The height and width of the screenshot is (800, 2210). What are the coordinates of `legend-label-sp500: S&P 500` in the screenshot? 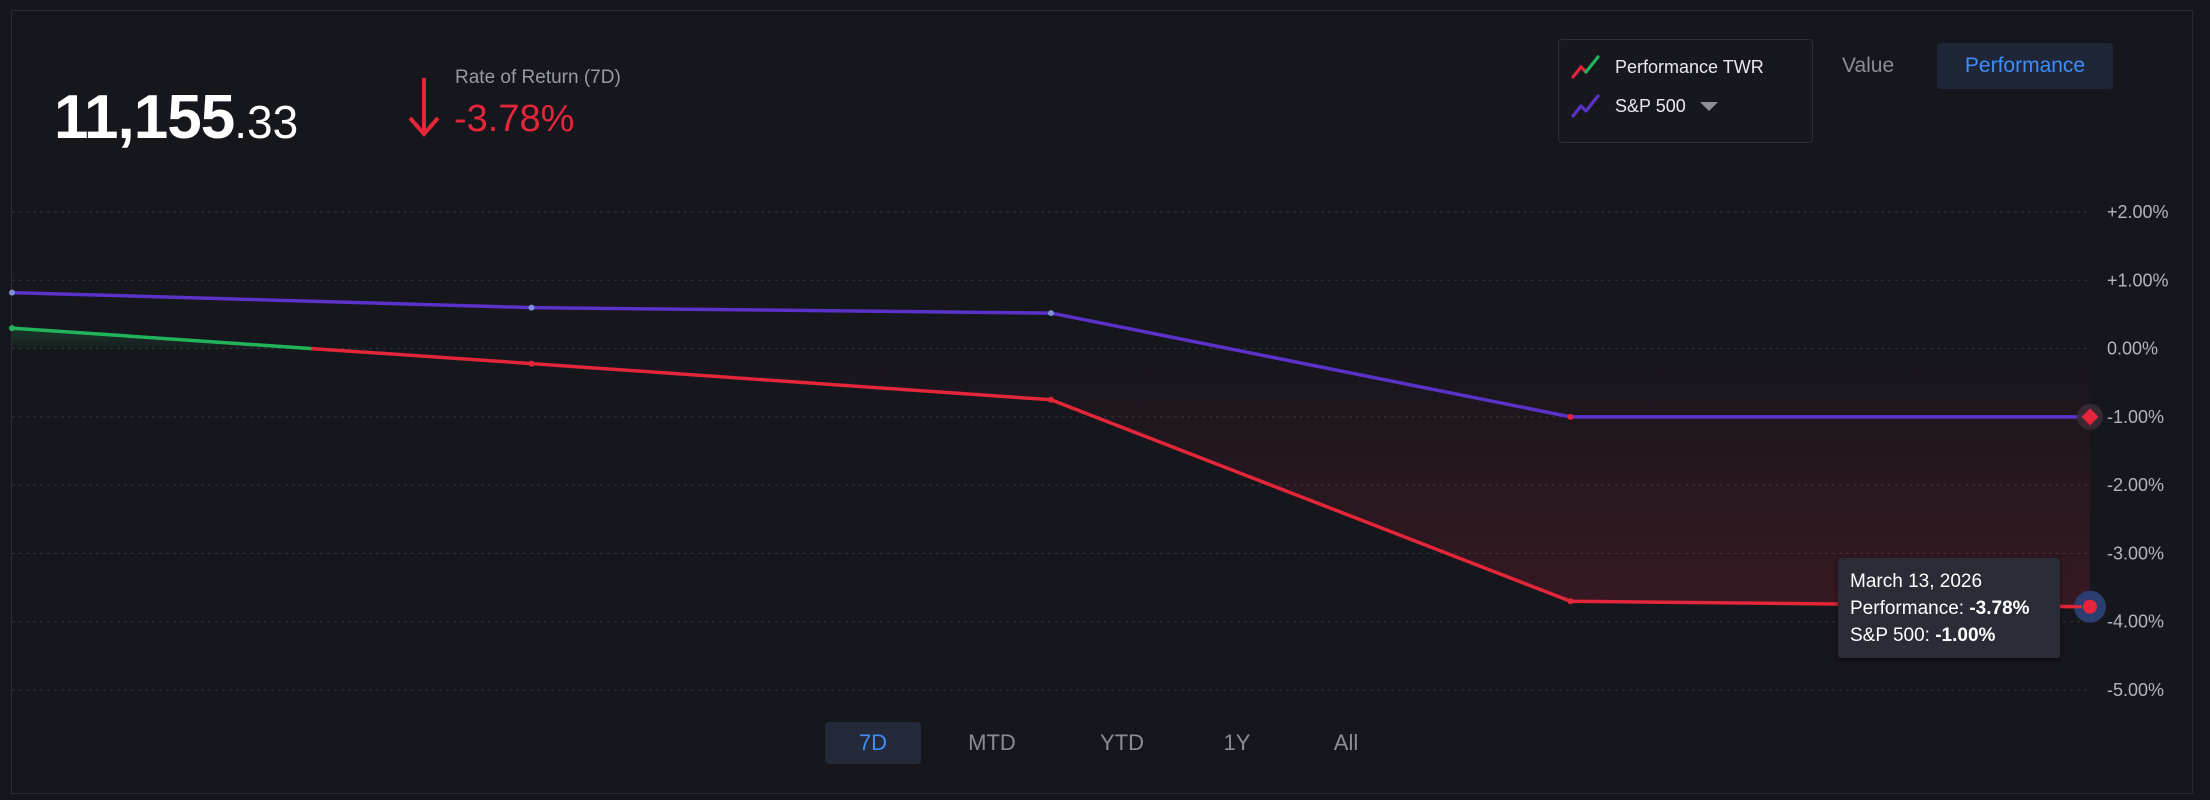 It's located at (1650, 105).